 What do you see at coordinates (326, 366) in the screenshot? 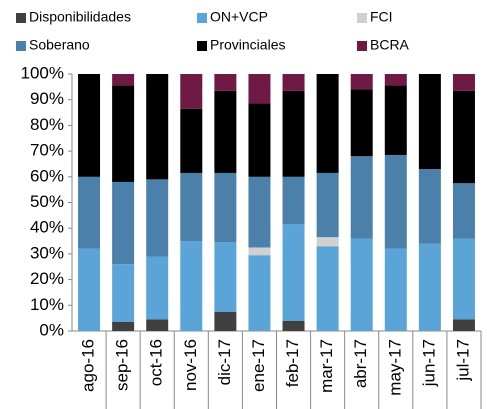
I see `x-tick-label: mar-17` at bounding box center [326, 366].